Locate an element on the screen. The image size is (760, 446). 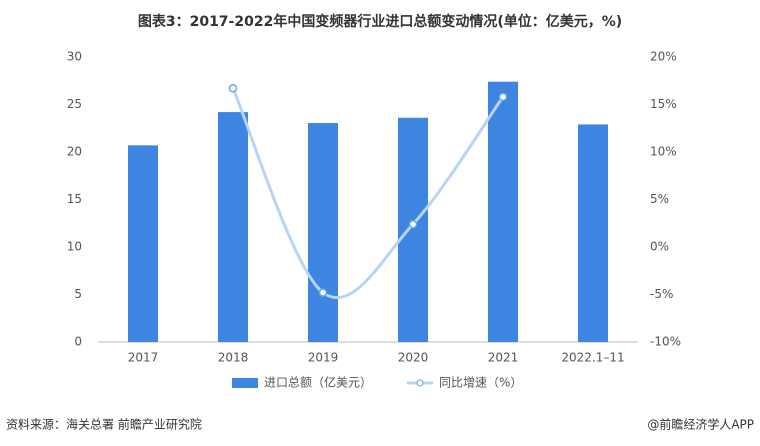
y-tick-label: 15 is located at coordinates (74, 199).